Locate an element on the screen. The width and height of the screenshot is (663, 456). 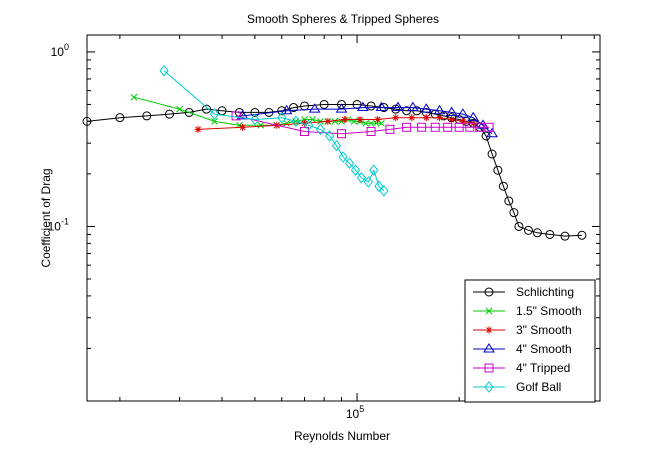
legend-box is located at coordinates (530, 341).